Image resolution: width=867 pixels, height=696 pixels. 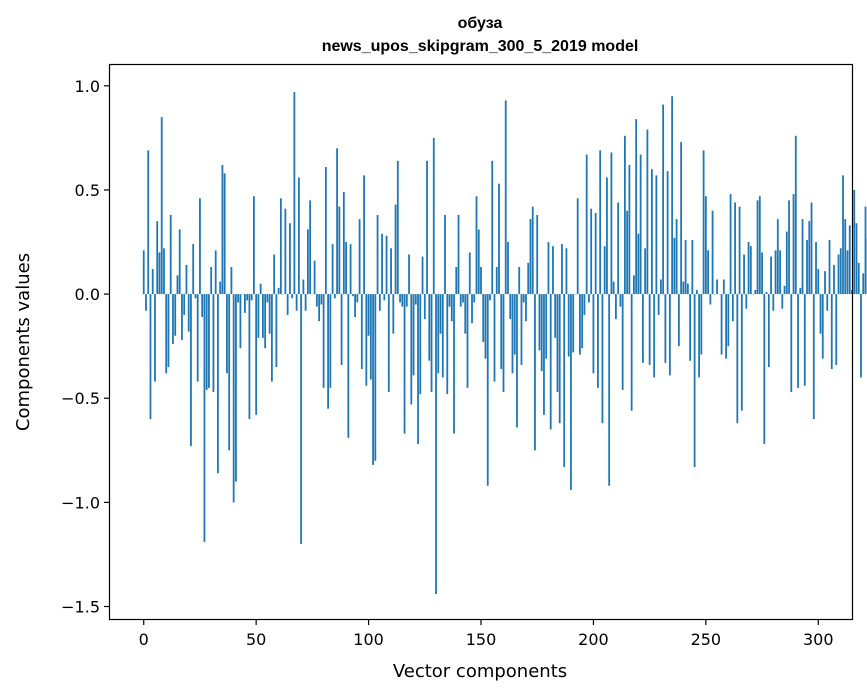 I want to click on chart-title: обуза, so click(x=480, y=23).